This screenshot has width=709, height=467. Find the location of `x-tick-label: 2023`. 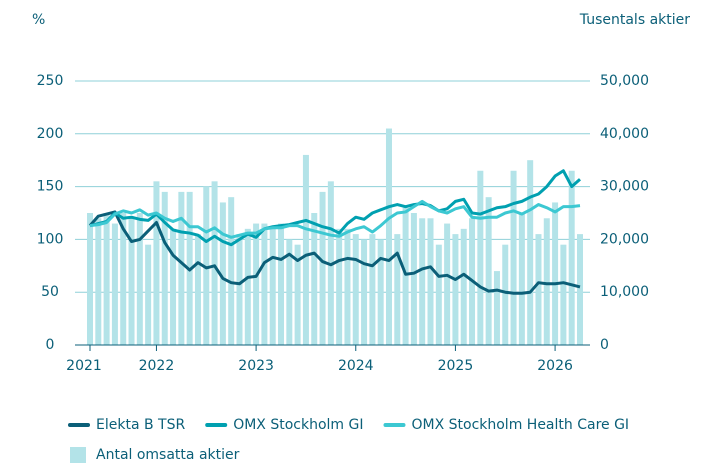

x-tick-label: 2023 is located at coordinates (256, 366).